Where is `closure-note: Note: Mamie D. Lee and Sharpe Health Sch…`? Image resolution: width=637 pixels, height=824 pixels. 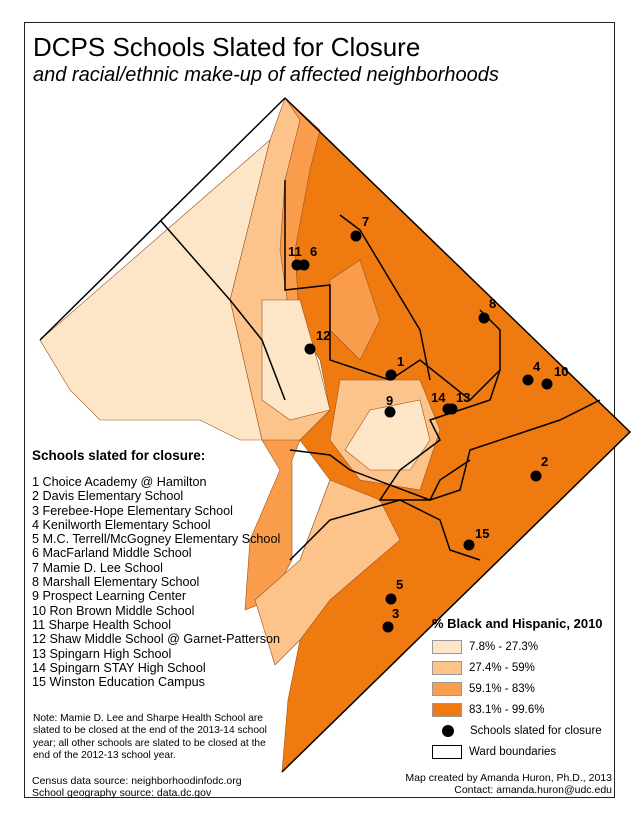 closure-note: Note: Mamie D. Lee and Sharpe Health Sch… is located at coordinates (150, 737).